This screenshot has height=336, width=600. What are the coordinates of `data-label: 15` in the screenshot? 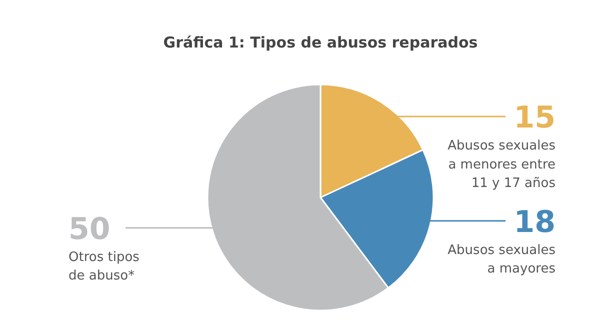 It's located at (535, 118).